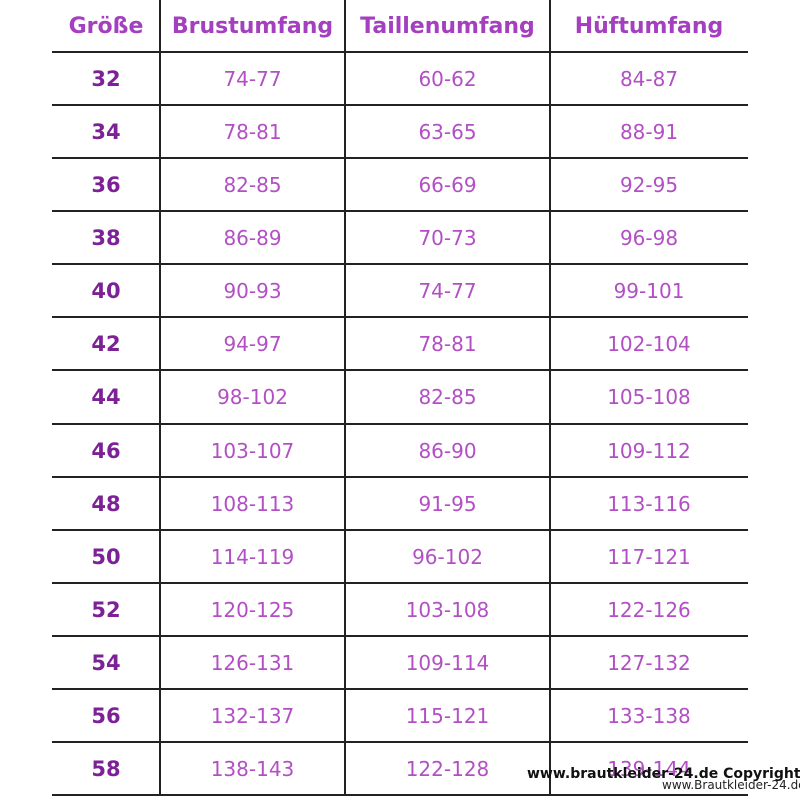 Image resolution: width=800 pixels, height=800 pixels. Describe the element at coordinates (252, 715) in the screenshot. I see `measure-cell: 132-137` at that location.